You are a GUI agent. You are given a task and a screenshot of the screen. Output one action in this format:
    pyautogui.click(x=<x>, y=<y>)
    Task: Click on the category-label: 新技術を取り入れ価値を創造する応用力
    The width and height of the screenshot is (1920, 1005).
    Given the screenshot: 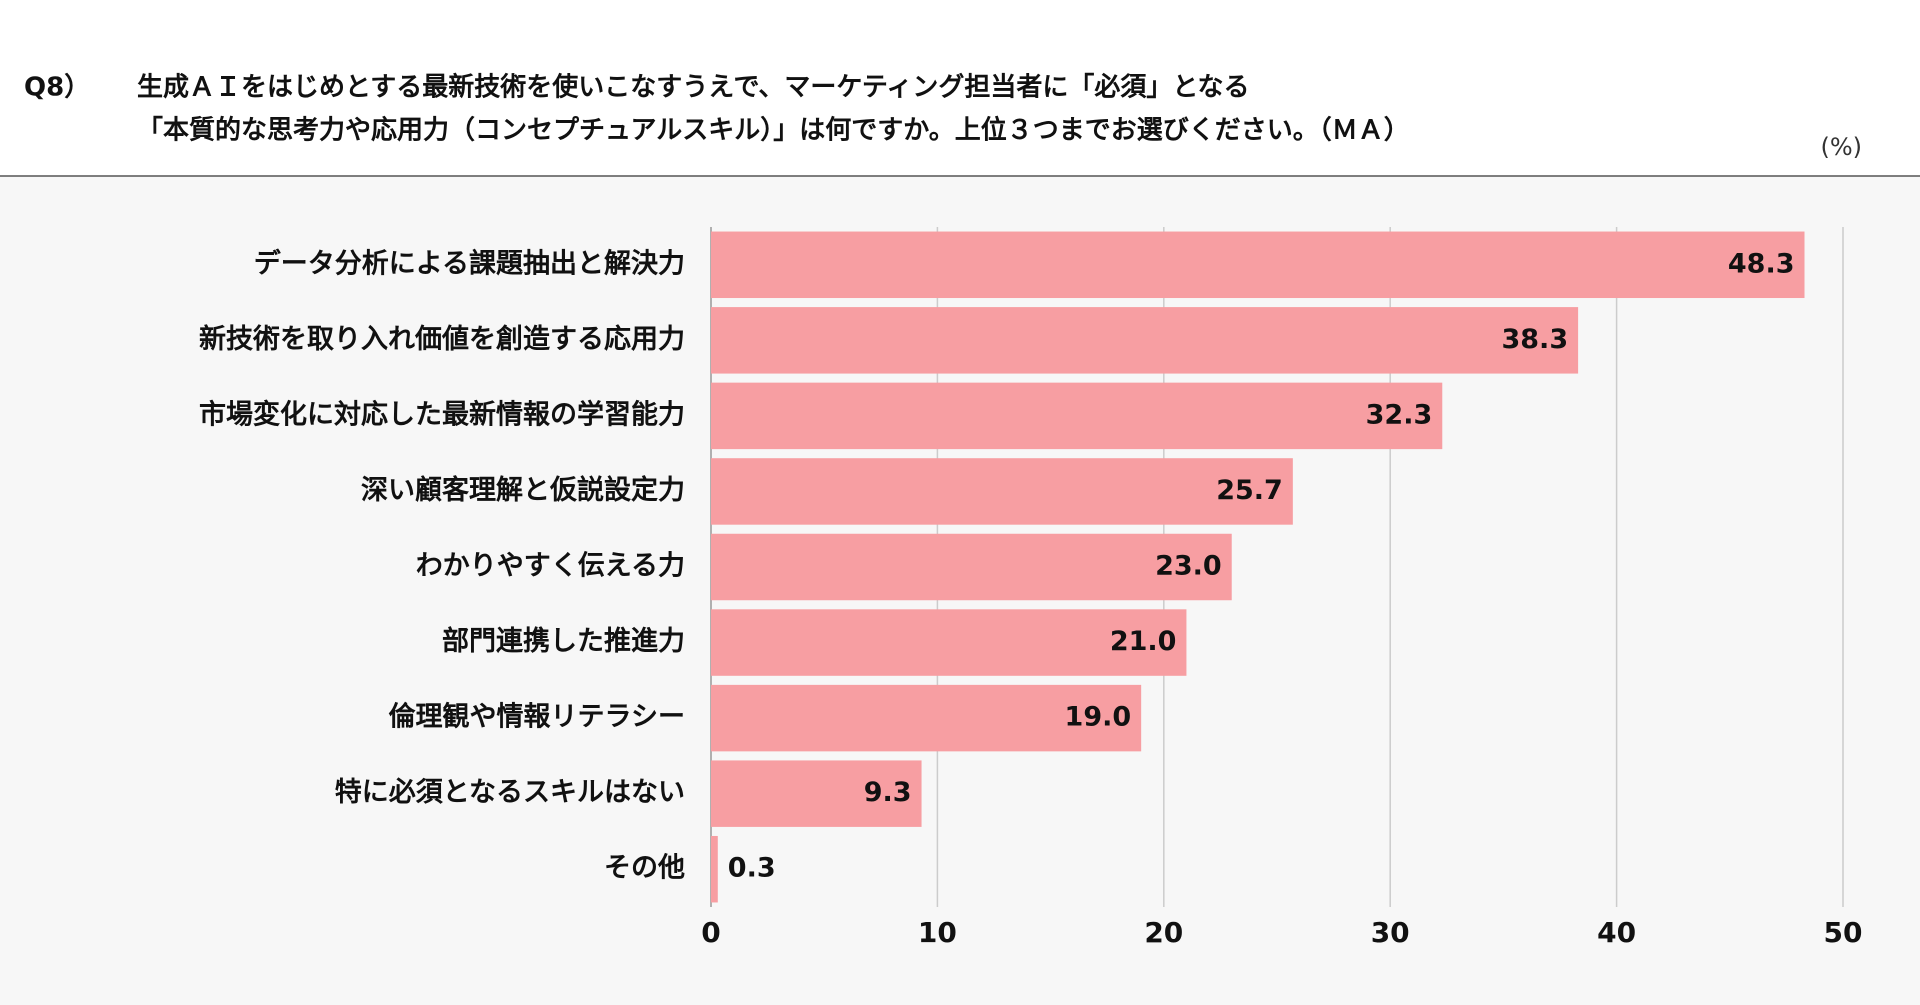 What is the action you would take?
    pyautogui.click(x=442, y=339)
    